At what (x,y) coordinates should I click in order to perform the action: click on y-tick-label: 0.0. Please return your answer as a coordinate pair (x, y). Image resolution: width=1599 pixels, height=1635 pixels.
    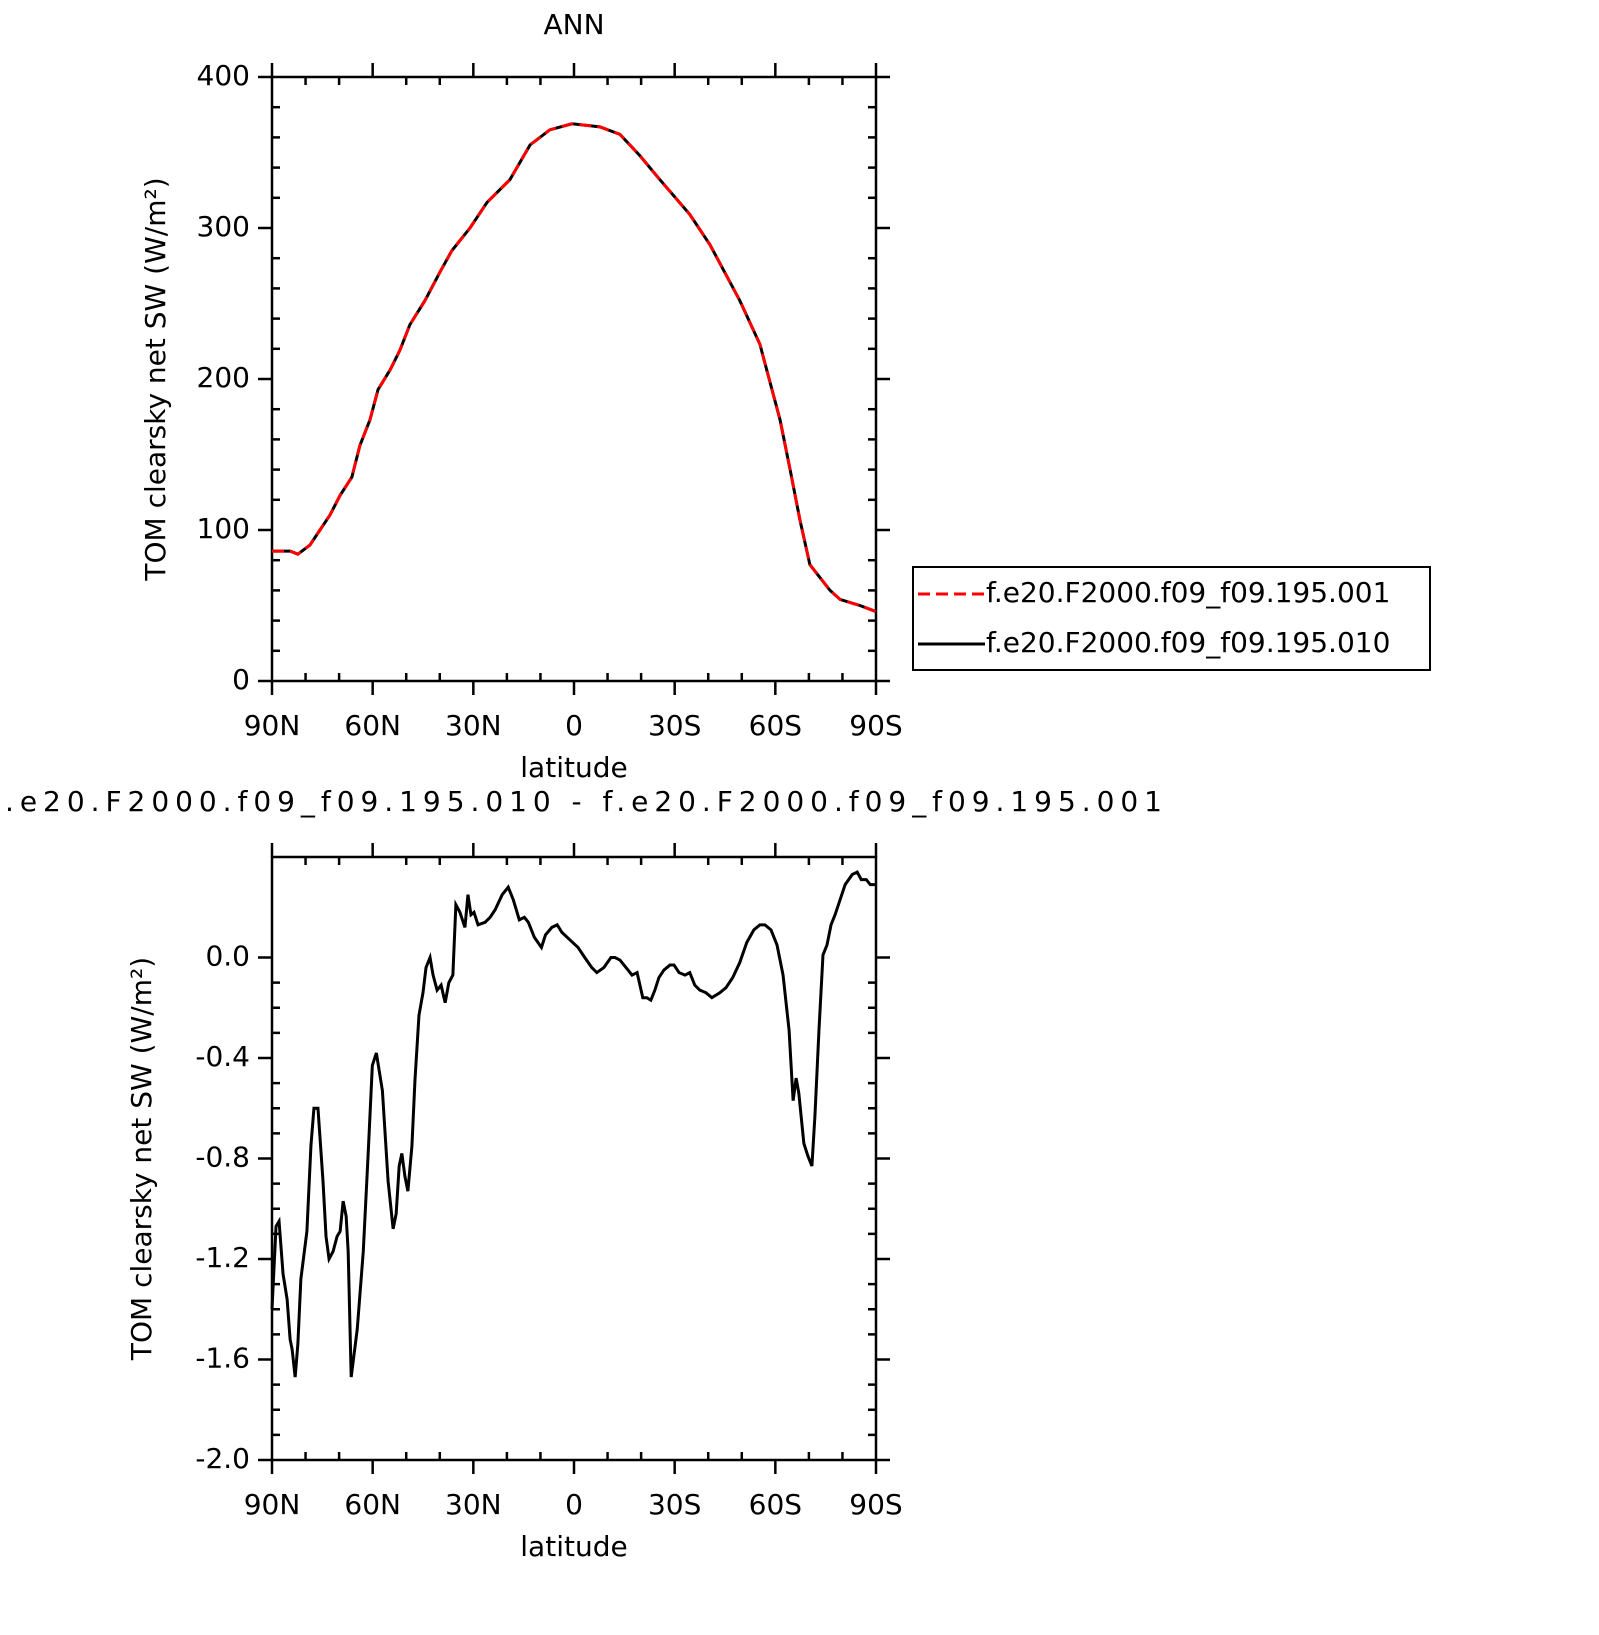
    Looking at the image, I should click on (227, 956).